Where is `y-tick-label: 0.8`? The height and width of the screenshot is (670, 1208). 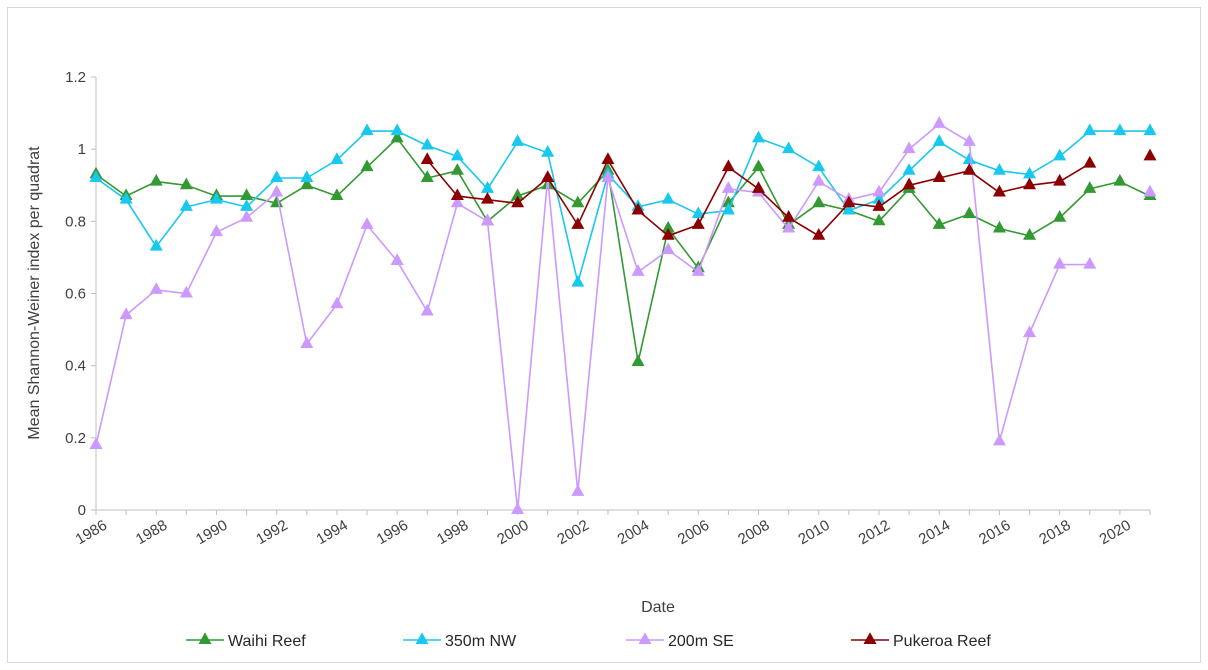
y-tick-label: 0.8 is located at coordinates (75, 221).